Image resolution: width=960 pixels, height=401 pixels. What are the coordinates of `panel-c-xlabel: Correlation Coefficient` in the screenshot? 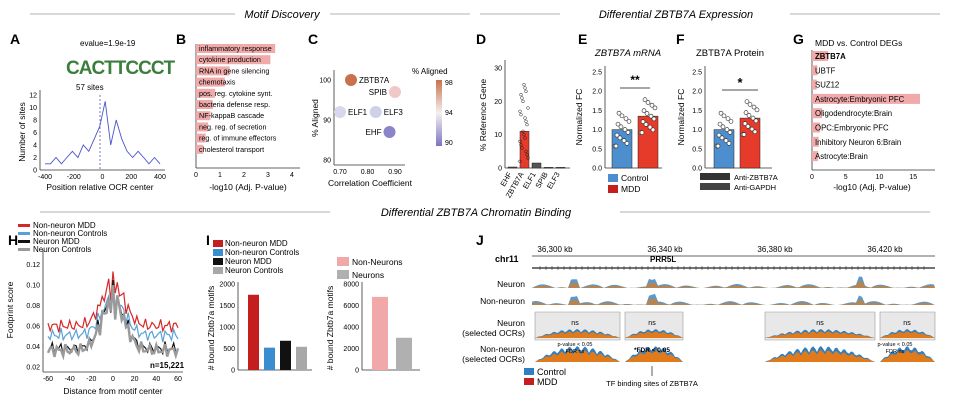 It's located at (370, 183).